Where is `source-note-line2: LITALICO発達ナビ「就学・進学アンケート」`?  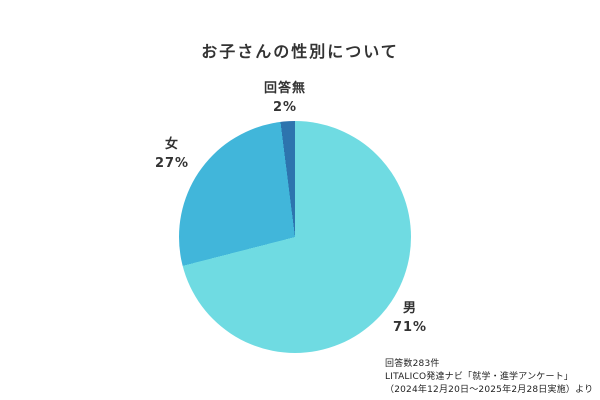
source-note-line2: LITALICO発達ナビ「就学・進学アンケート」 is located at coordinates (479, 377).